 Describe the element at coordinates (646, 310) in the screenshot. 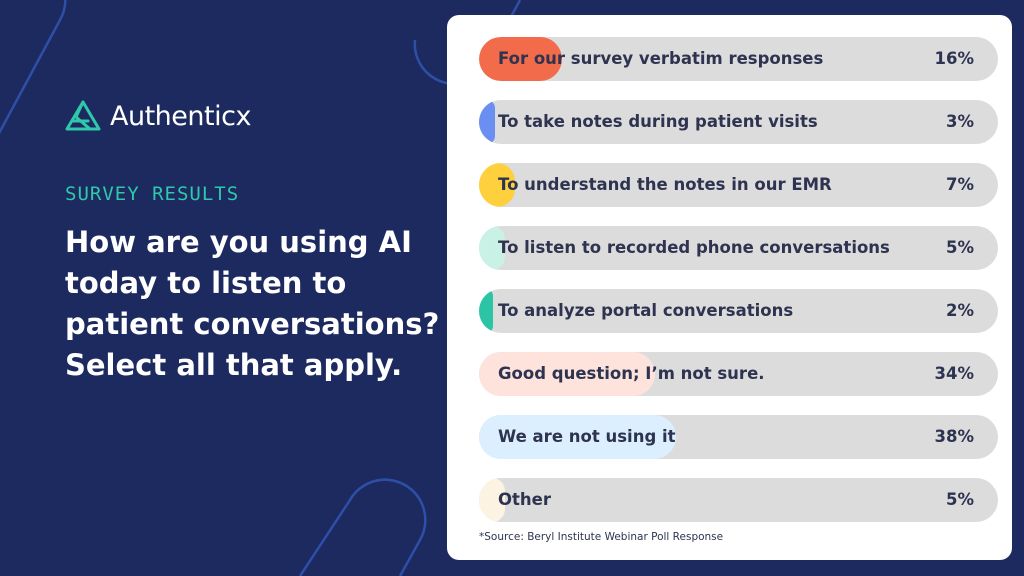

I see `bar-label: To analyze portal conversations` at that location.